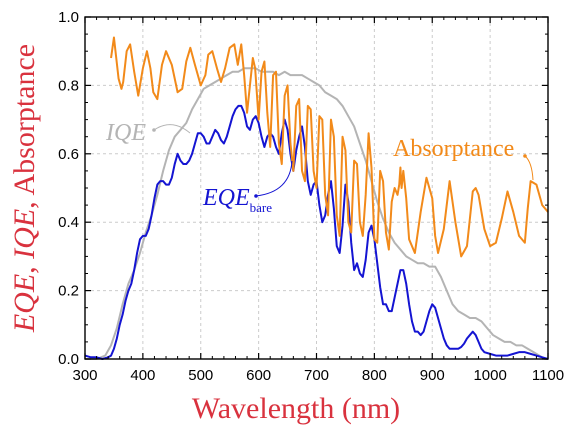 This screenshot has height=425, width=570. Describe the element at coordinates (24, 266) in the screenshot. I see `y-axis-label-part: ,` at that location.